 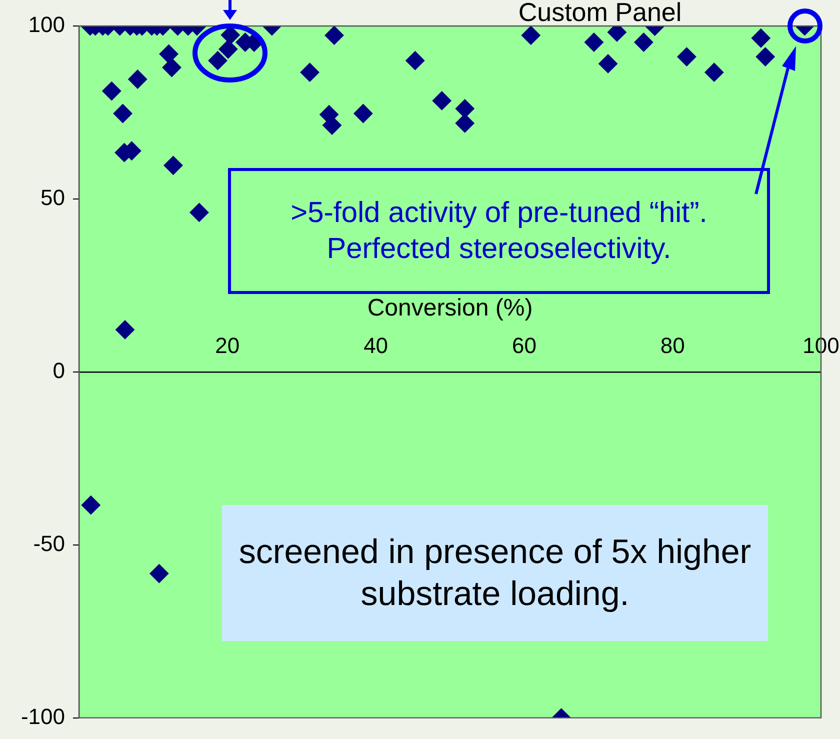 What do you see at coordinates (600, 13) in the screenshot?
I see `chart-title: Custom Panel` at bounding box center [600, 13].